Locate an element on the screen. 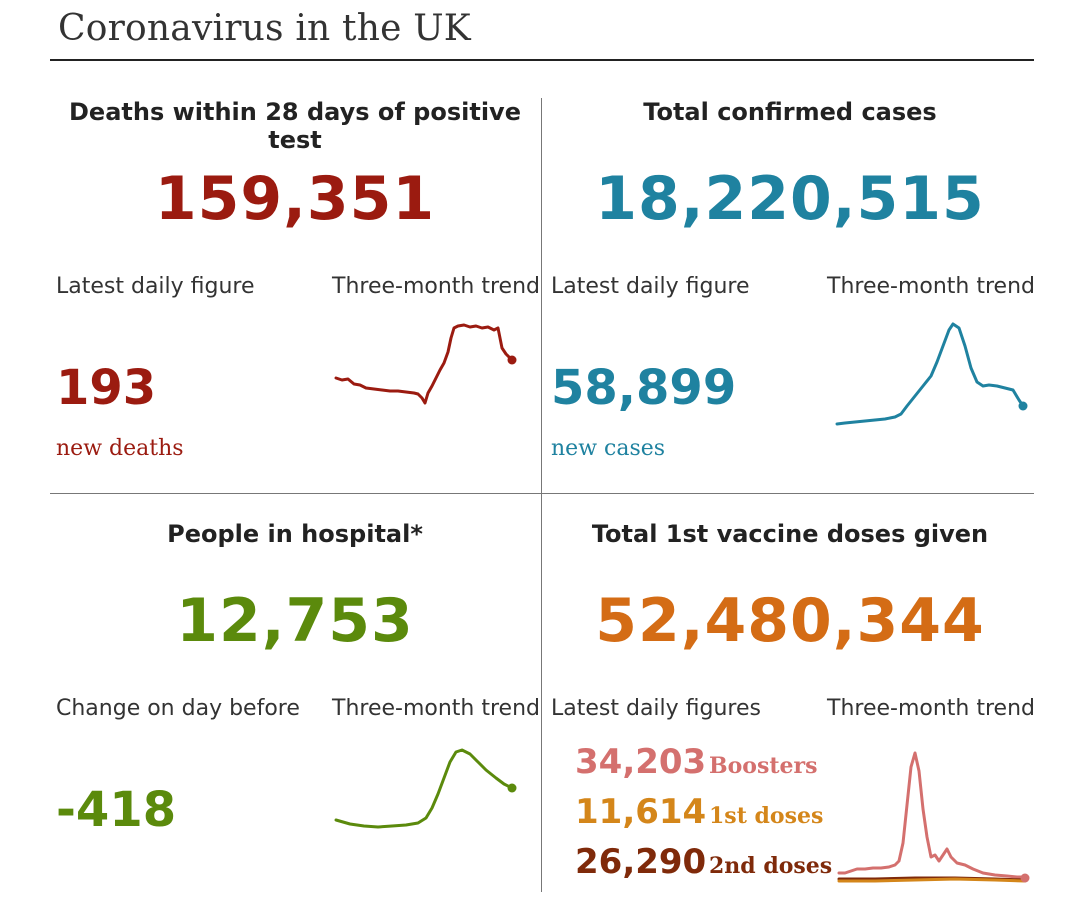  vertical-divider is located at coordinates (541, 495).